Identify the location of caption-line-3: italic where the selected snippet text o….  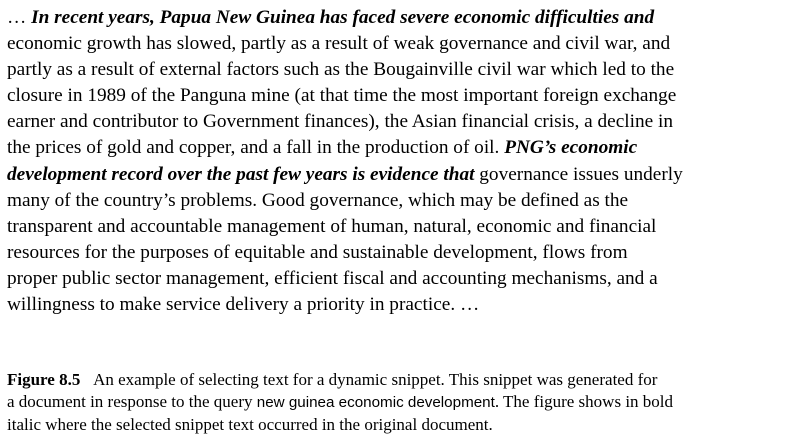
(404, 425).